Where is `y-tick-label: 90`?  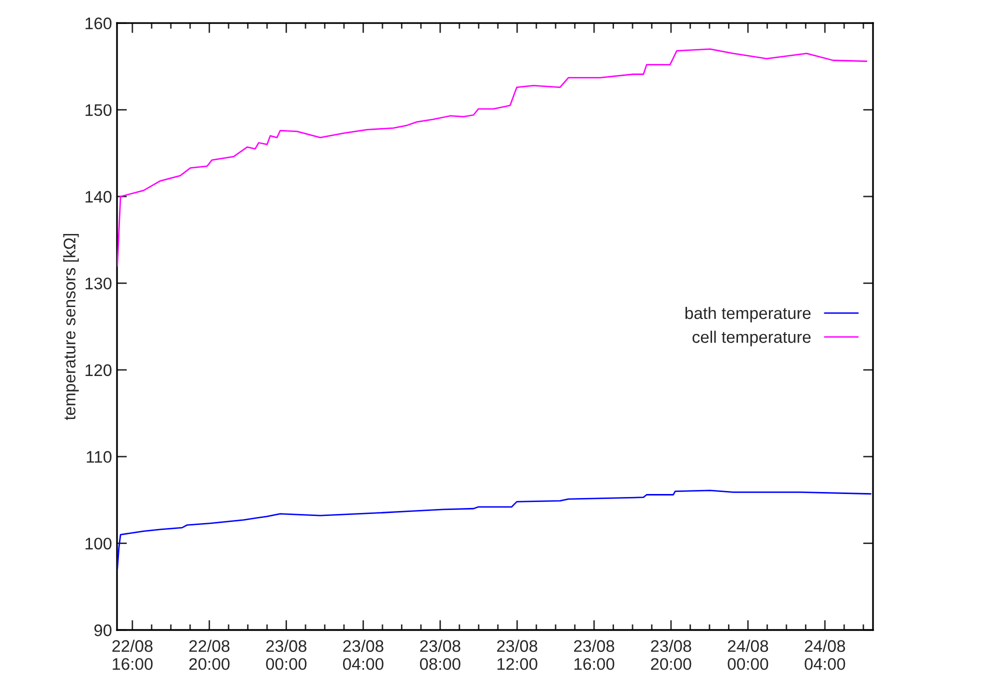
y-tick-label: 90 is located at coordinates (103, 630).